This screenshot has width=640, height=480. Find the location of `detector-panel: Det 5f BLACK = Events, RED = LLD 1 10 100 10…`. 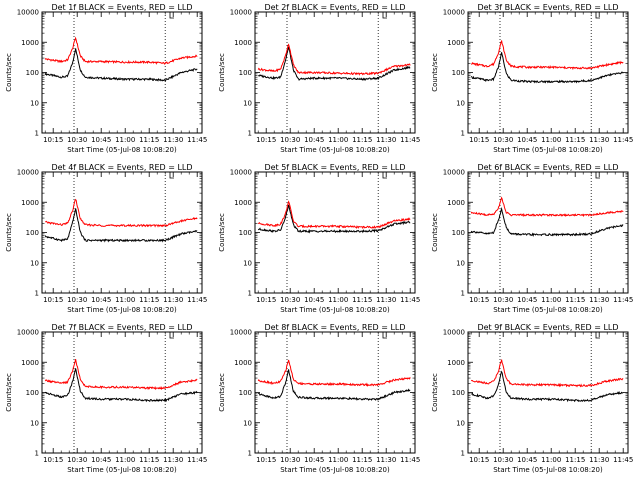

detector-panel: Det 5f BLACK = Events, RED = LLD 1 10 100 10… is located at coordinates (319, 238).